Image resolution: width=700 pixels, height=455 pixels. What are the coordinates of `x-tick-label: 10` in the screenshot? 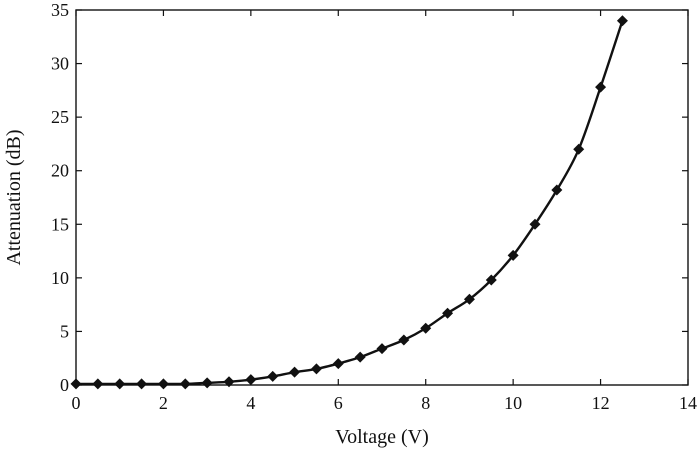 It's located at (513, 403).